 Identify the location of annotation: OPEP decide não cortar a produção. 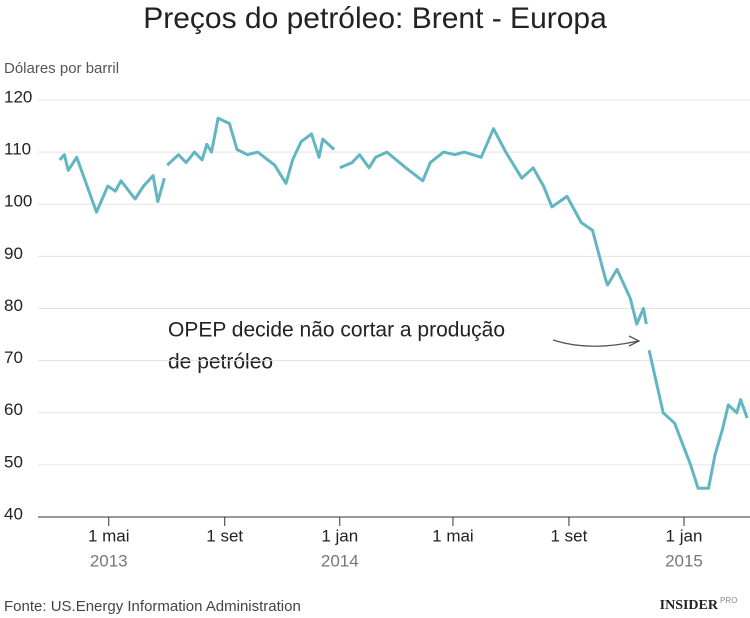
(336, 330).